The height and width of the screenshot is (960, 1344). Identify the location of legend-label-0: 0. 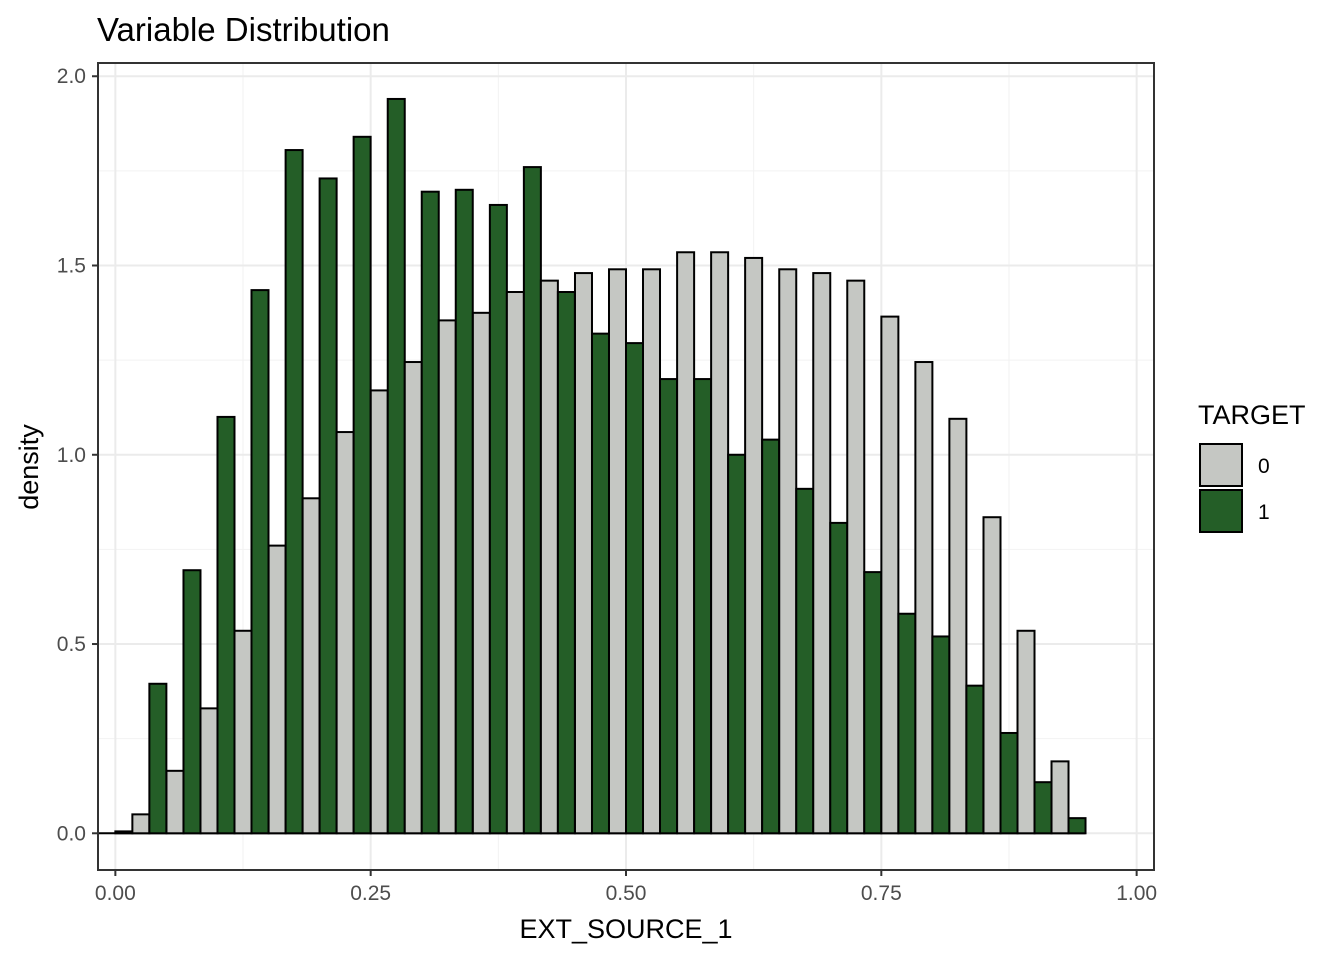
(1264, 466).